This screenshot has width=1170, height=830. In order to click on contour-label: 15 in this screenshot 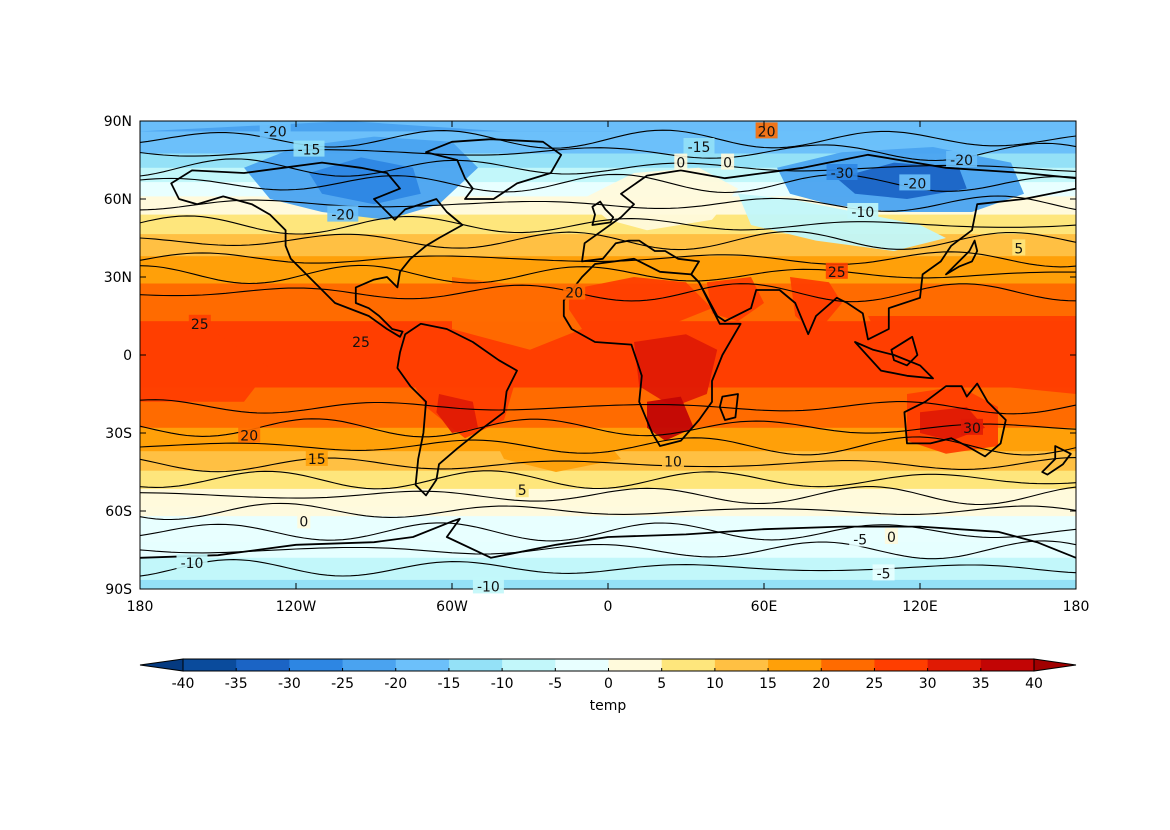, I will do `click(317, 460)`.